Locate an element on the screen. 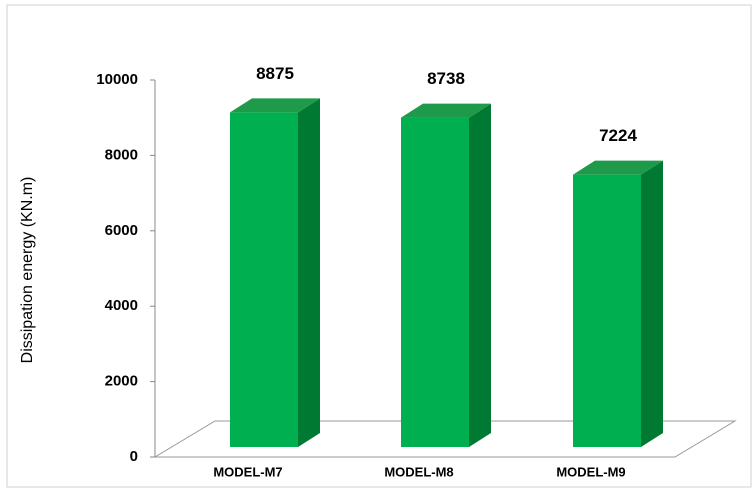 This screenshot has height=490, width=754. y-tick-label: 0 is located at coordinates (134, 456).